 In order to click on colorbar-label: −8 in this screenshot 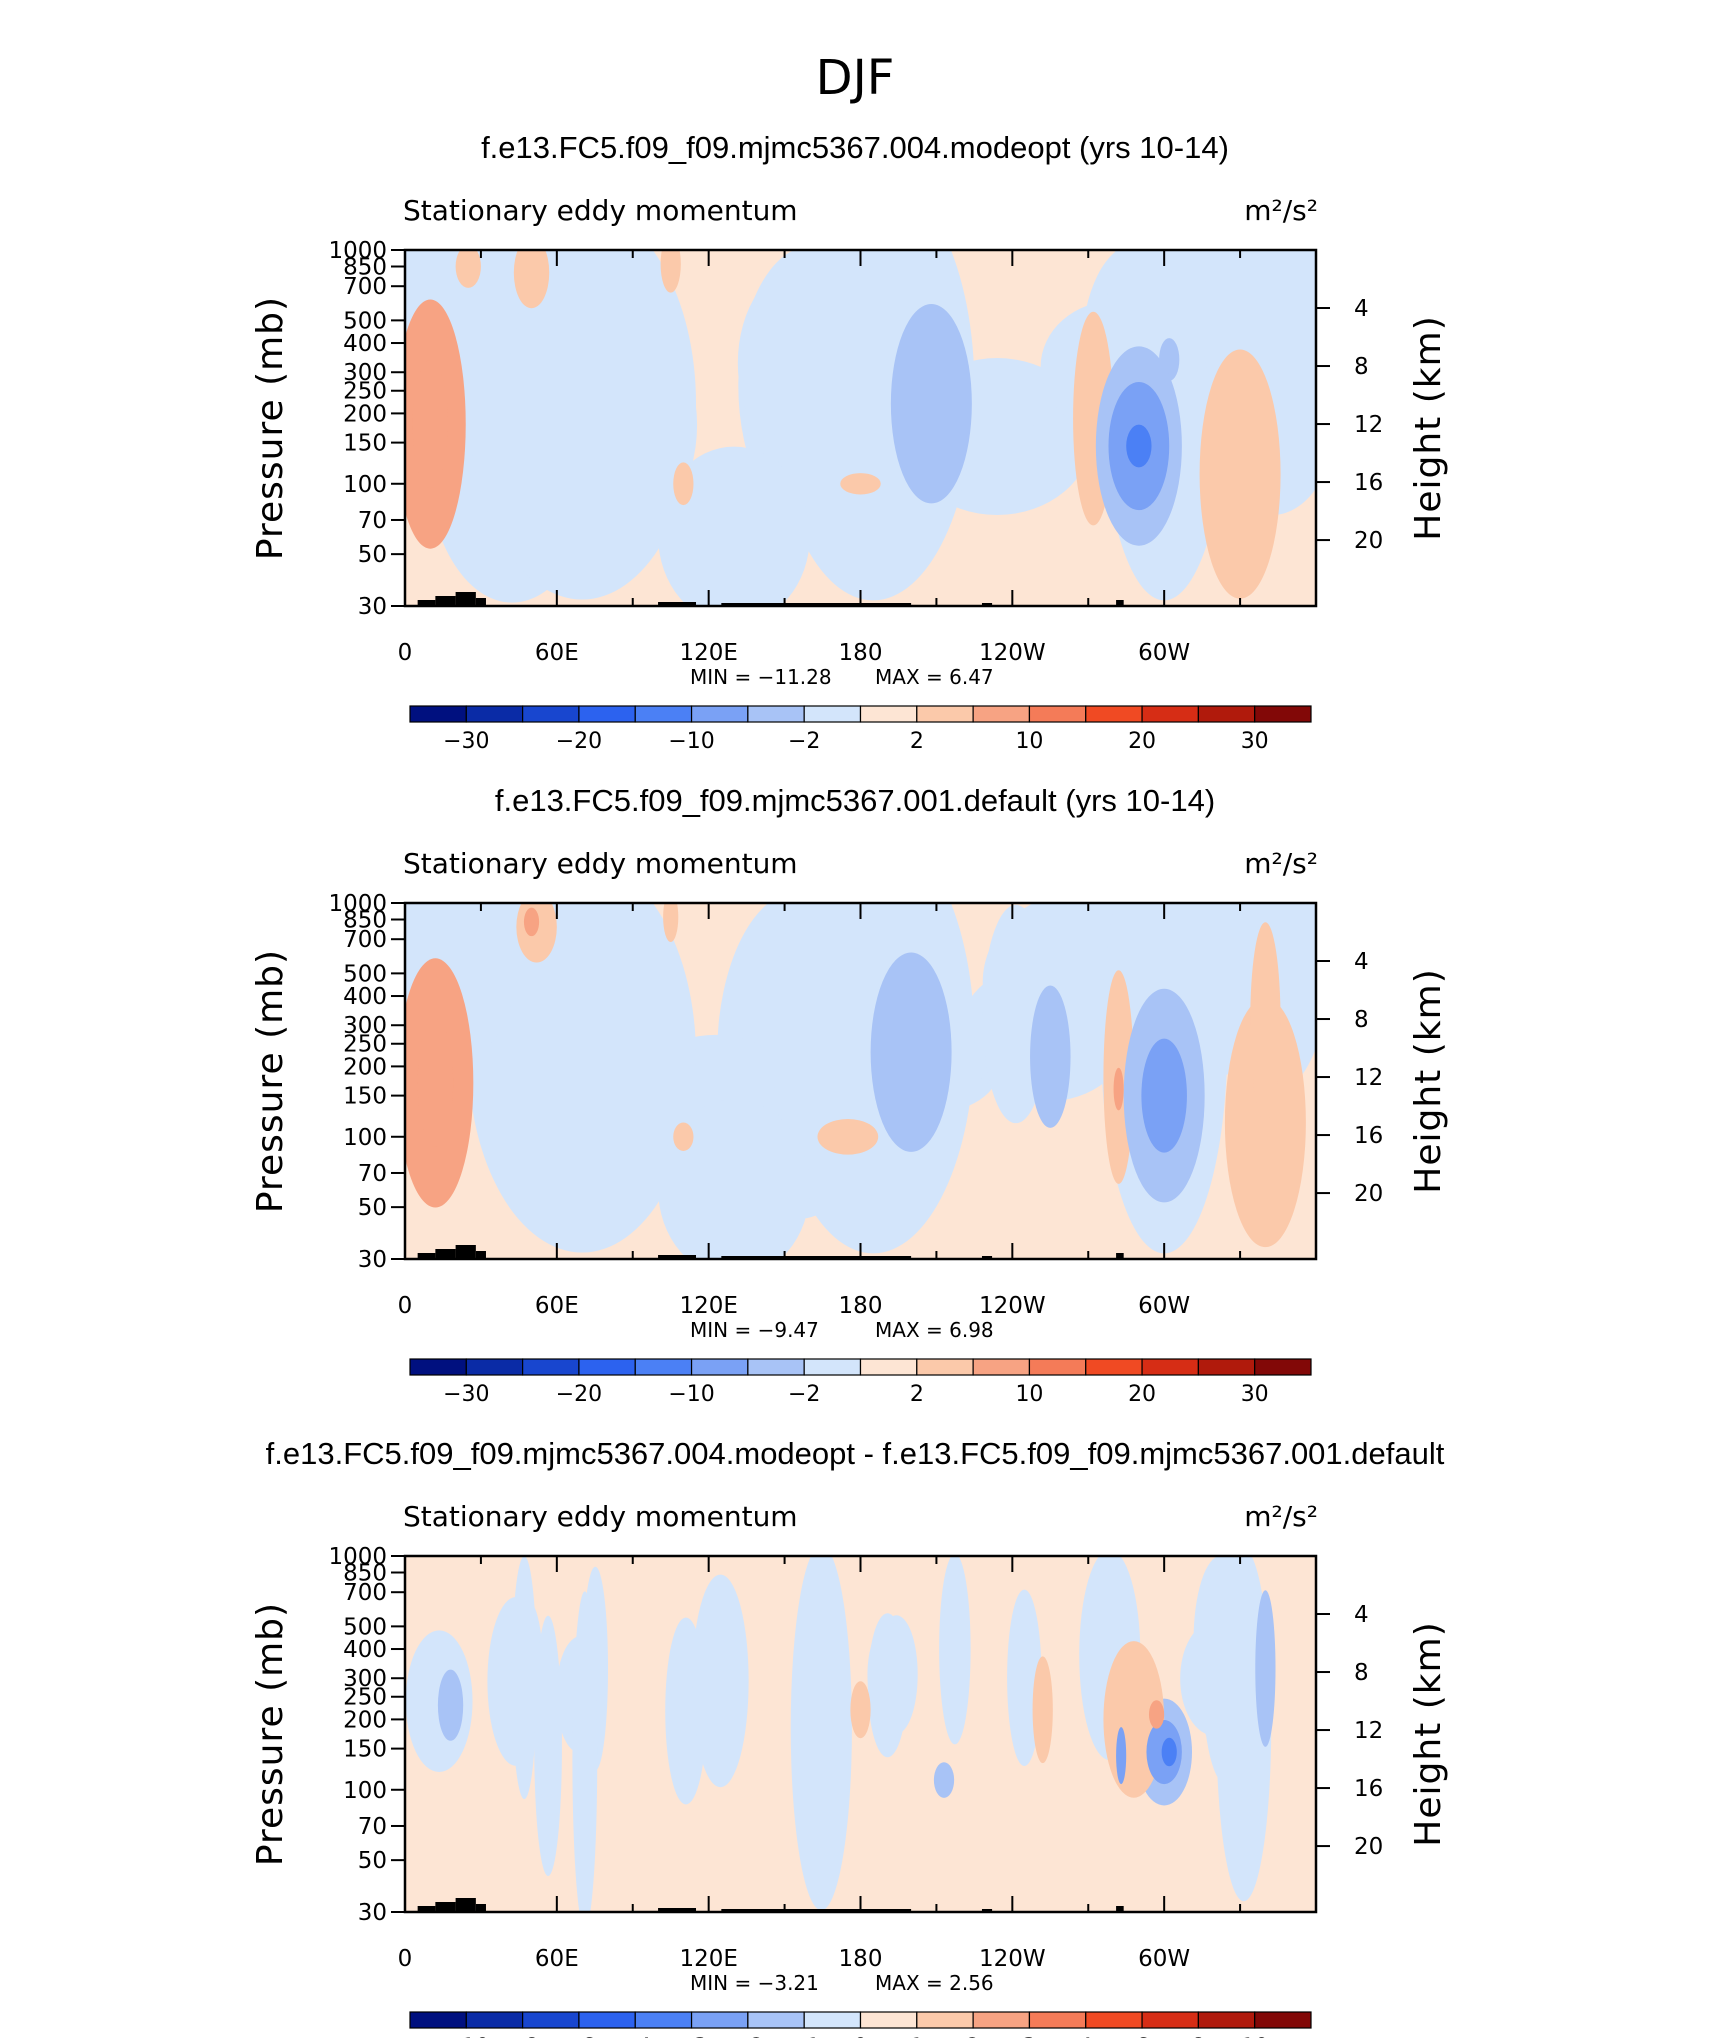, I will do `click(522, 2036)`.